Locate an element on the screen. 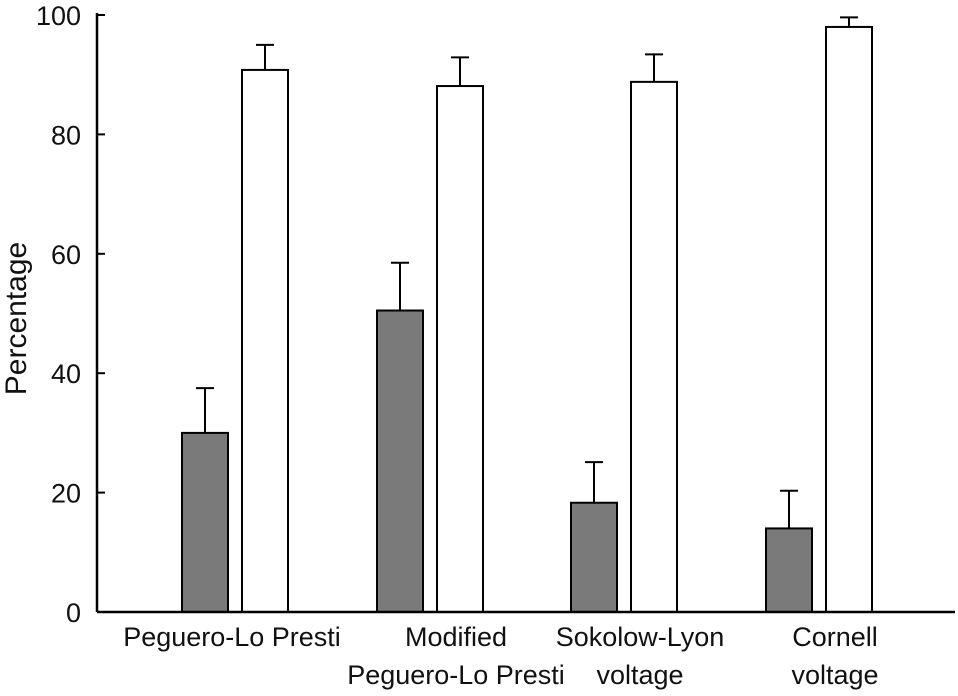 The image size is (958, 696). x-category-label: Cornell is located at coordinates (835, 637).